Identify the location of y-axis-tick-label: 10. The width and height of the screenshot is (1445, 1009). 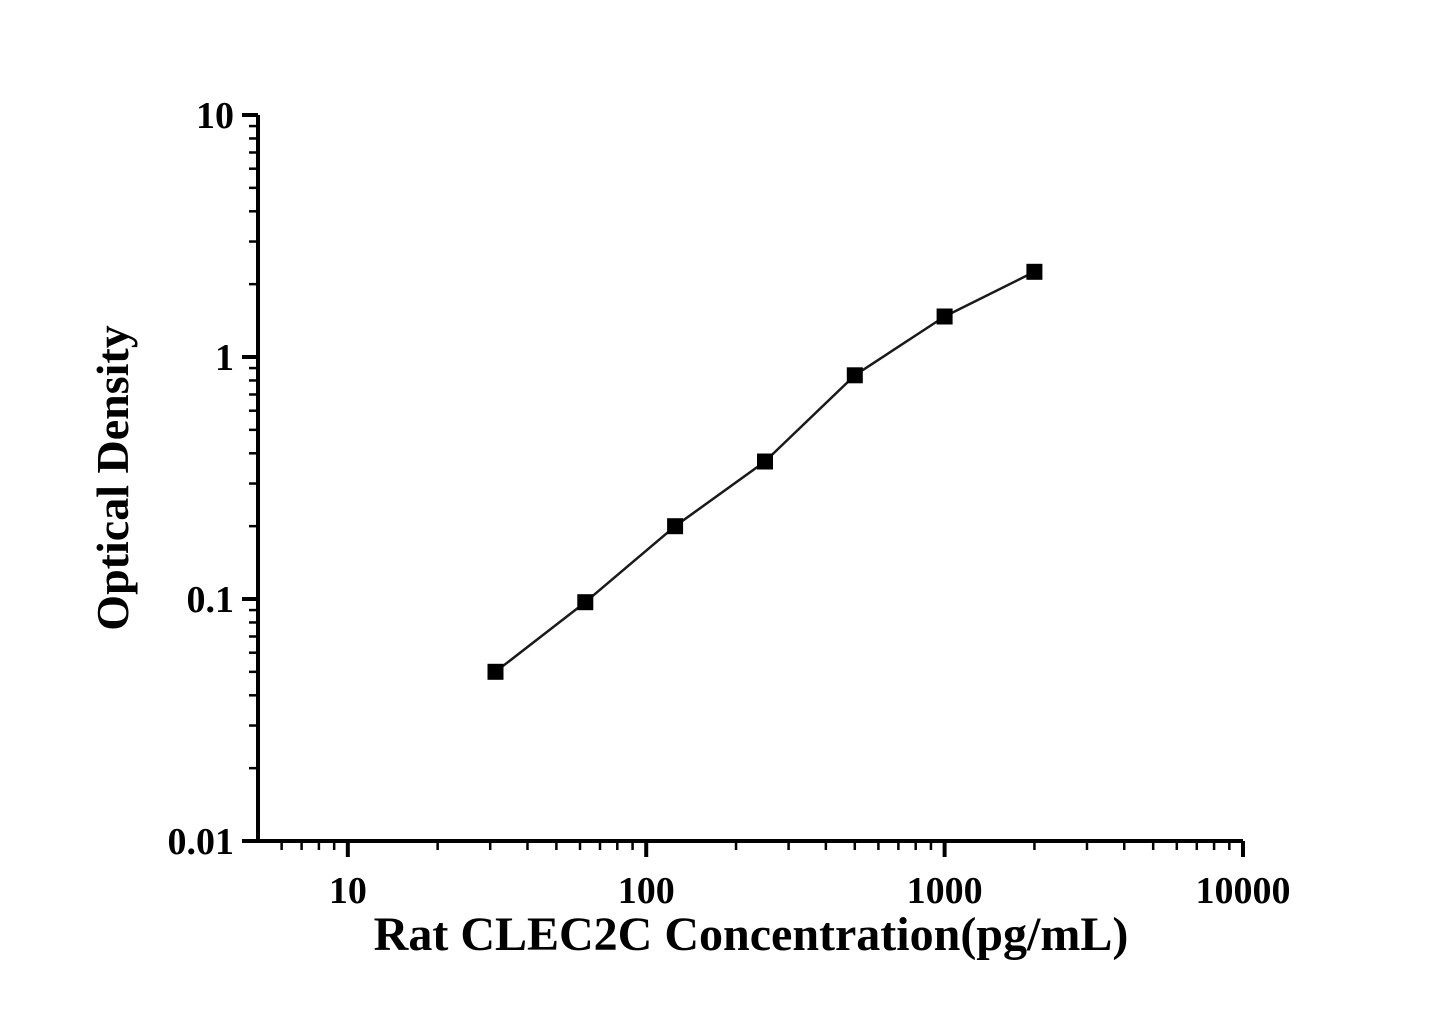
(215, 116).